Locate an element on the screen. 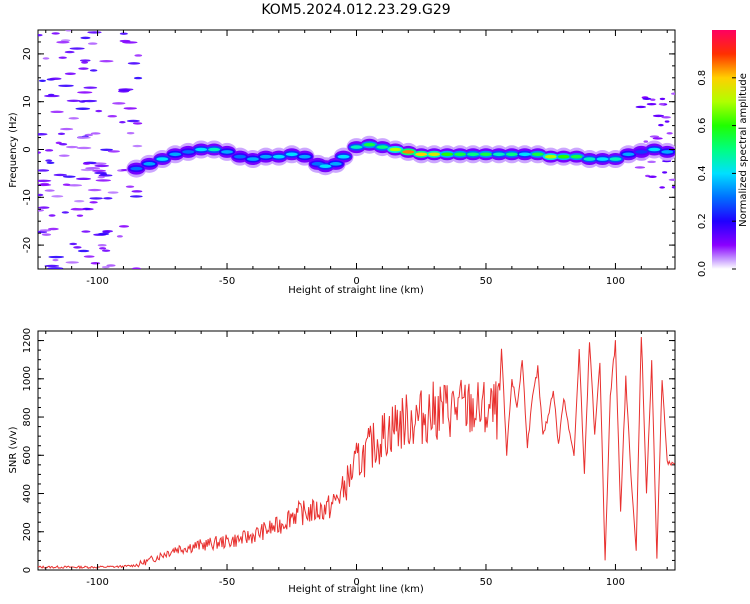 The image size is (750, 604). spectrogram-y-tick-label: 0 is located at coordinates (27, 149).